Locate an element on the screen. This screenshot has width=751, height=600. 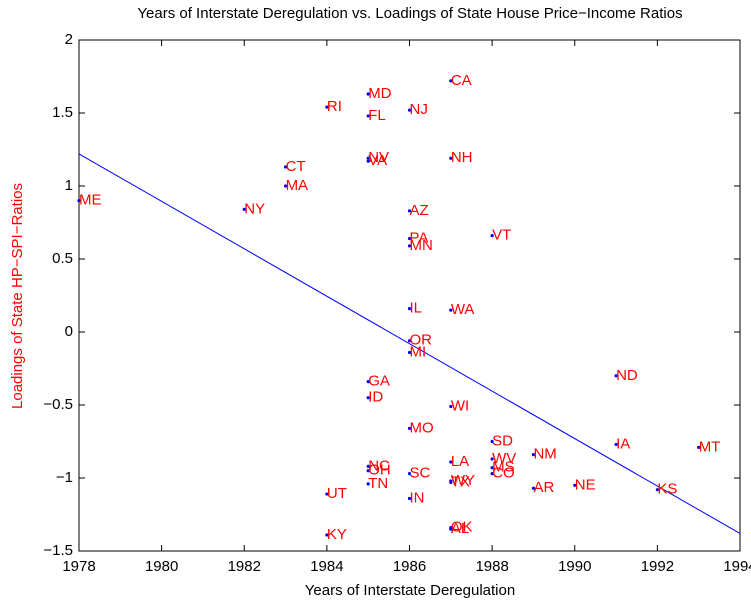
point-label: MI is located at coordinates (418, 351).